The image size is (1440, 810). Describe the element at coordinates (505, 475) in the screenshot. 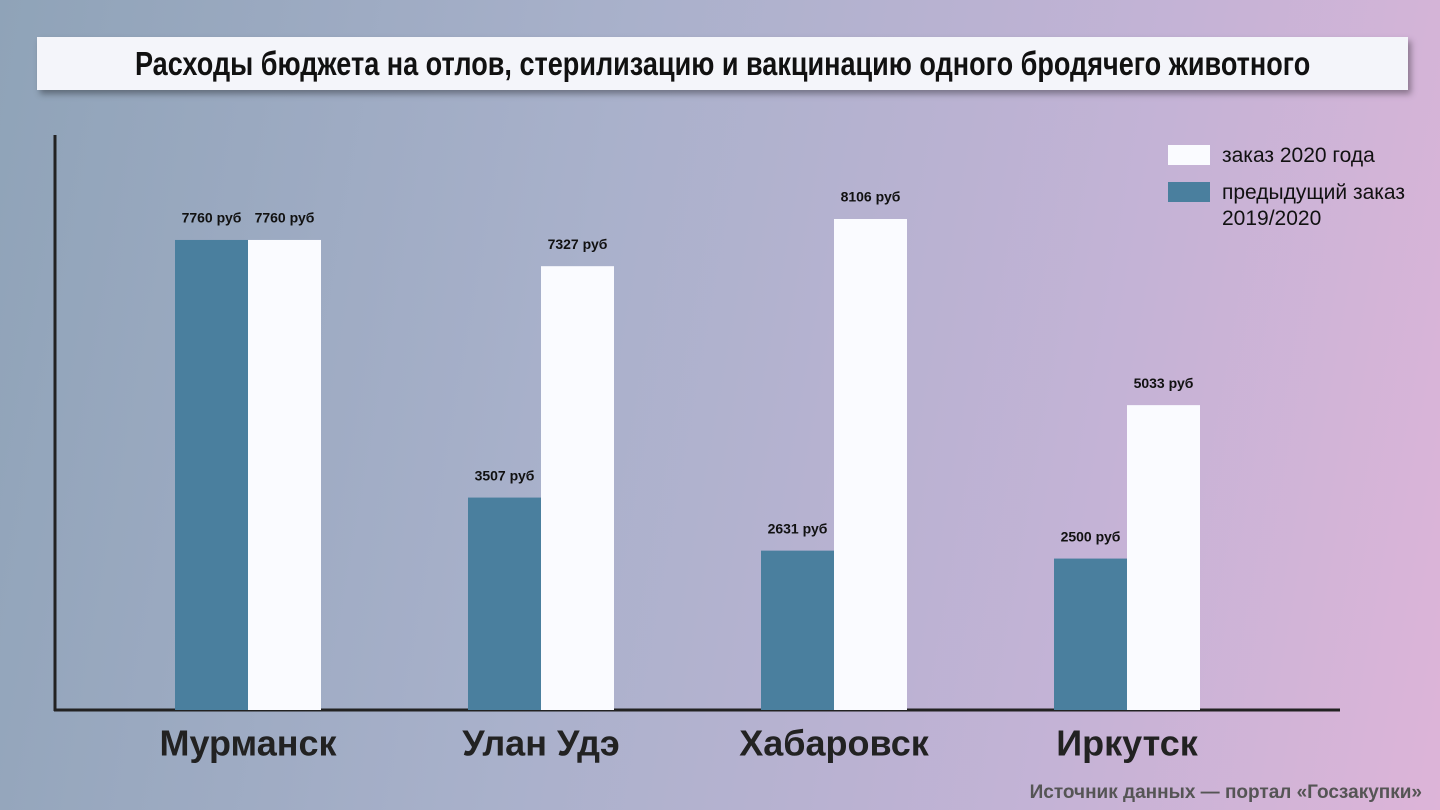

I see `value-label: 3507 руб` at that location.